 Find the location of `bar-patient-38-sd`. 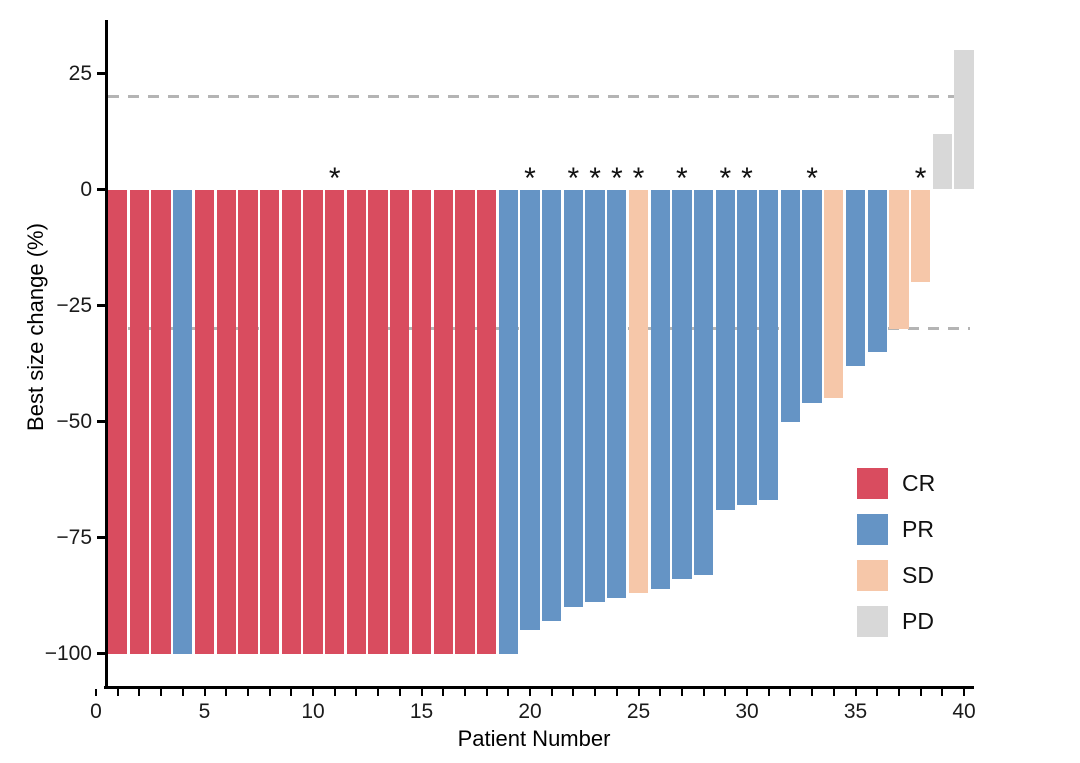

bar-patient-38-sd is located at coordinates (920, 236).